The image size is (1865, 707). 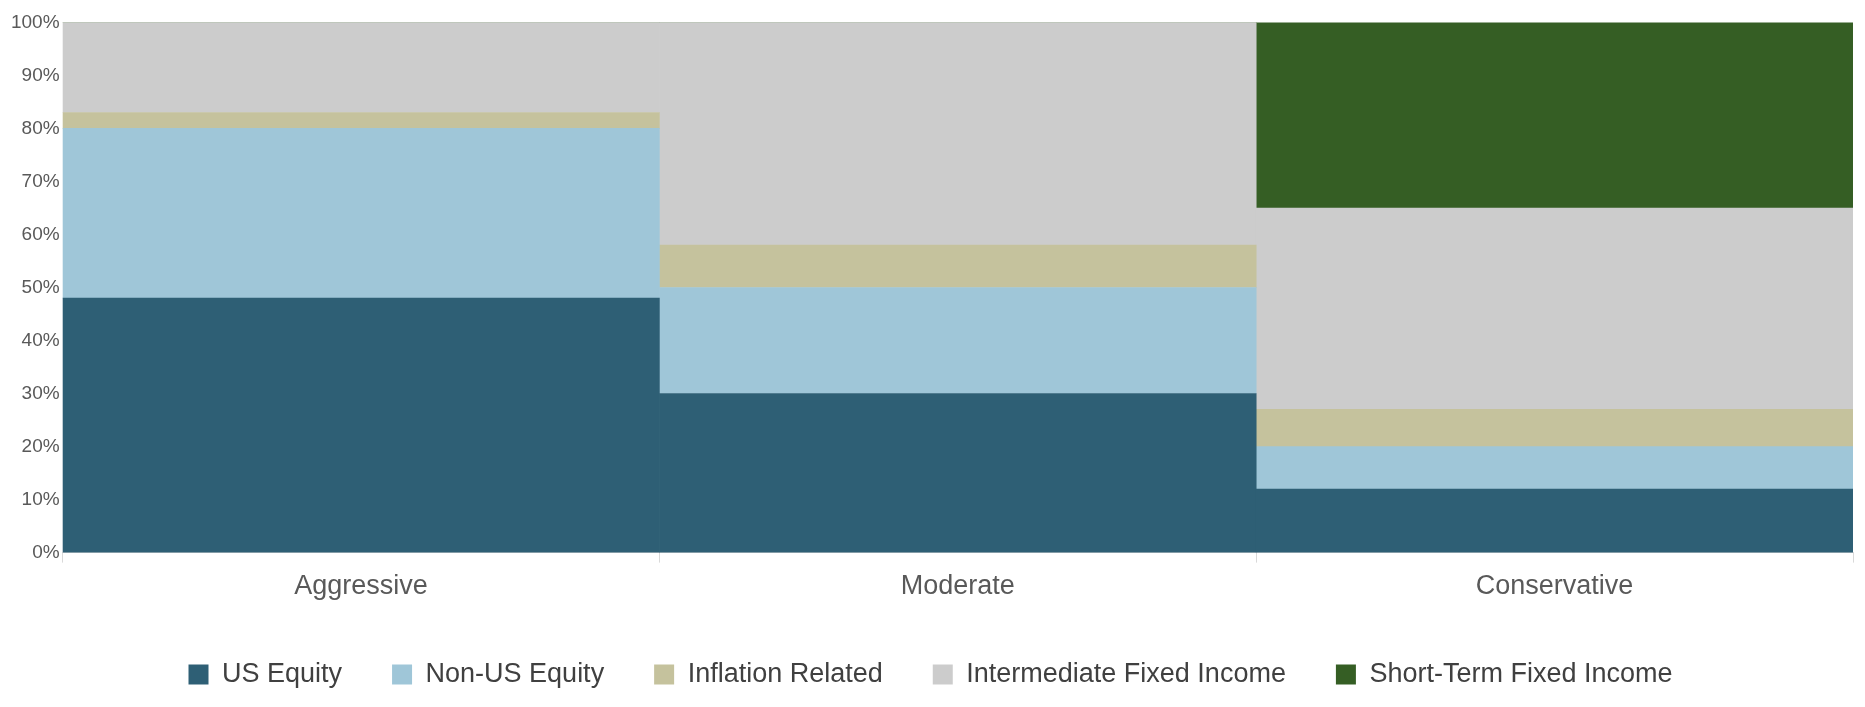 I want to click on y-tick-label: 30%, so click(x=40, y=392).